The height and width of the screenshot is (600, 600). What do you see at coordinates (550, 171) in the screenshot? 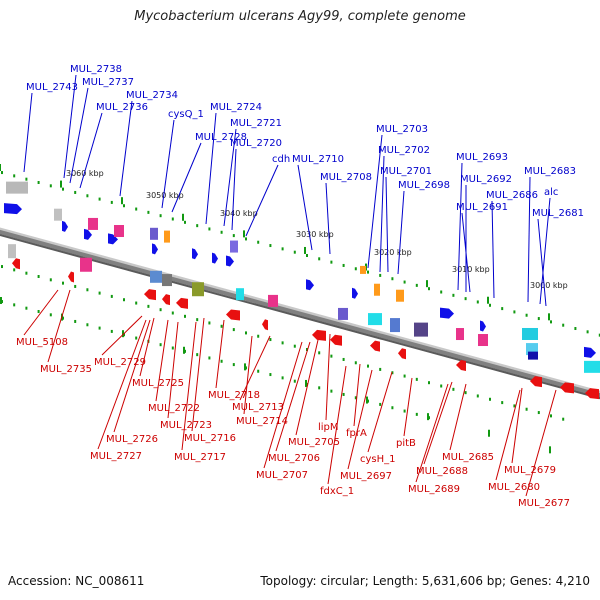
I see `forward-gene-label: MUL_2683` at bounding box center [550, 171].